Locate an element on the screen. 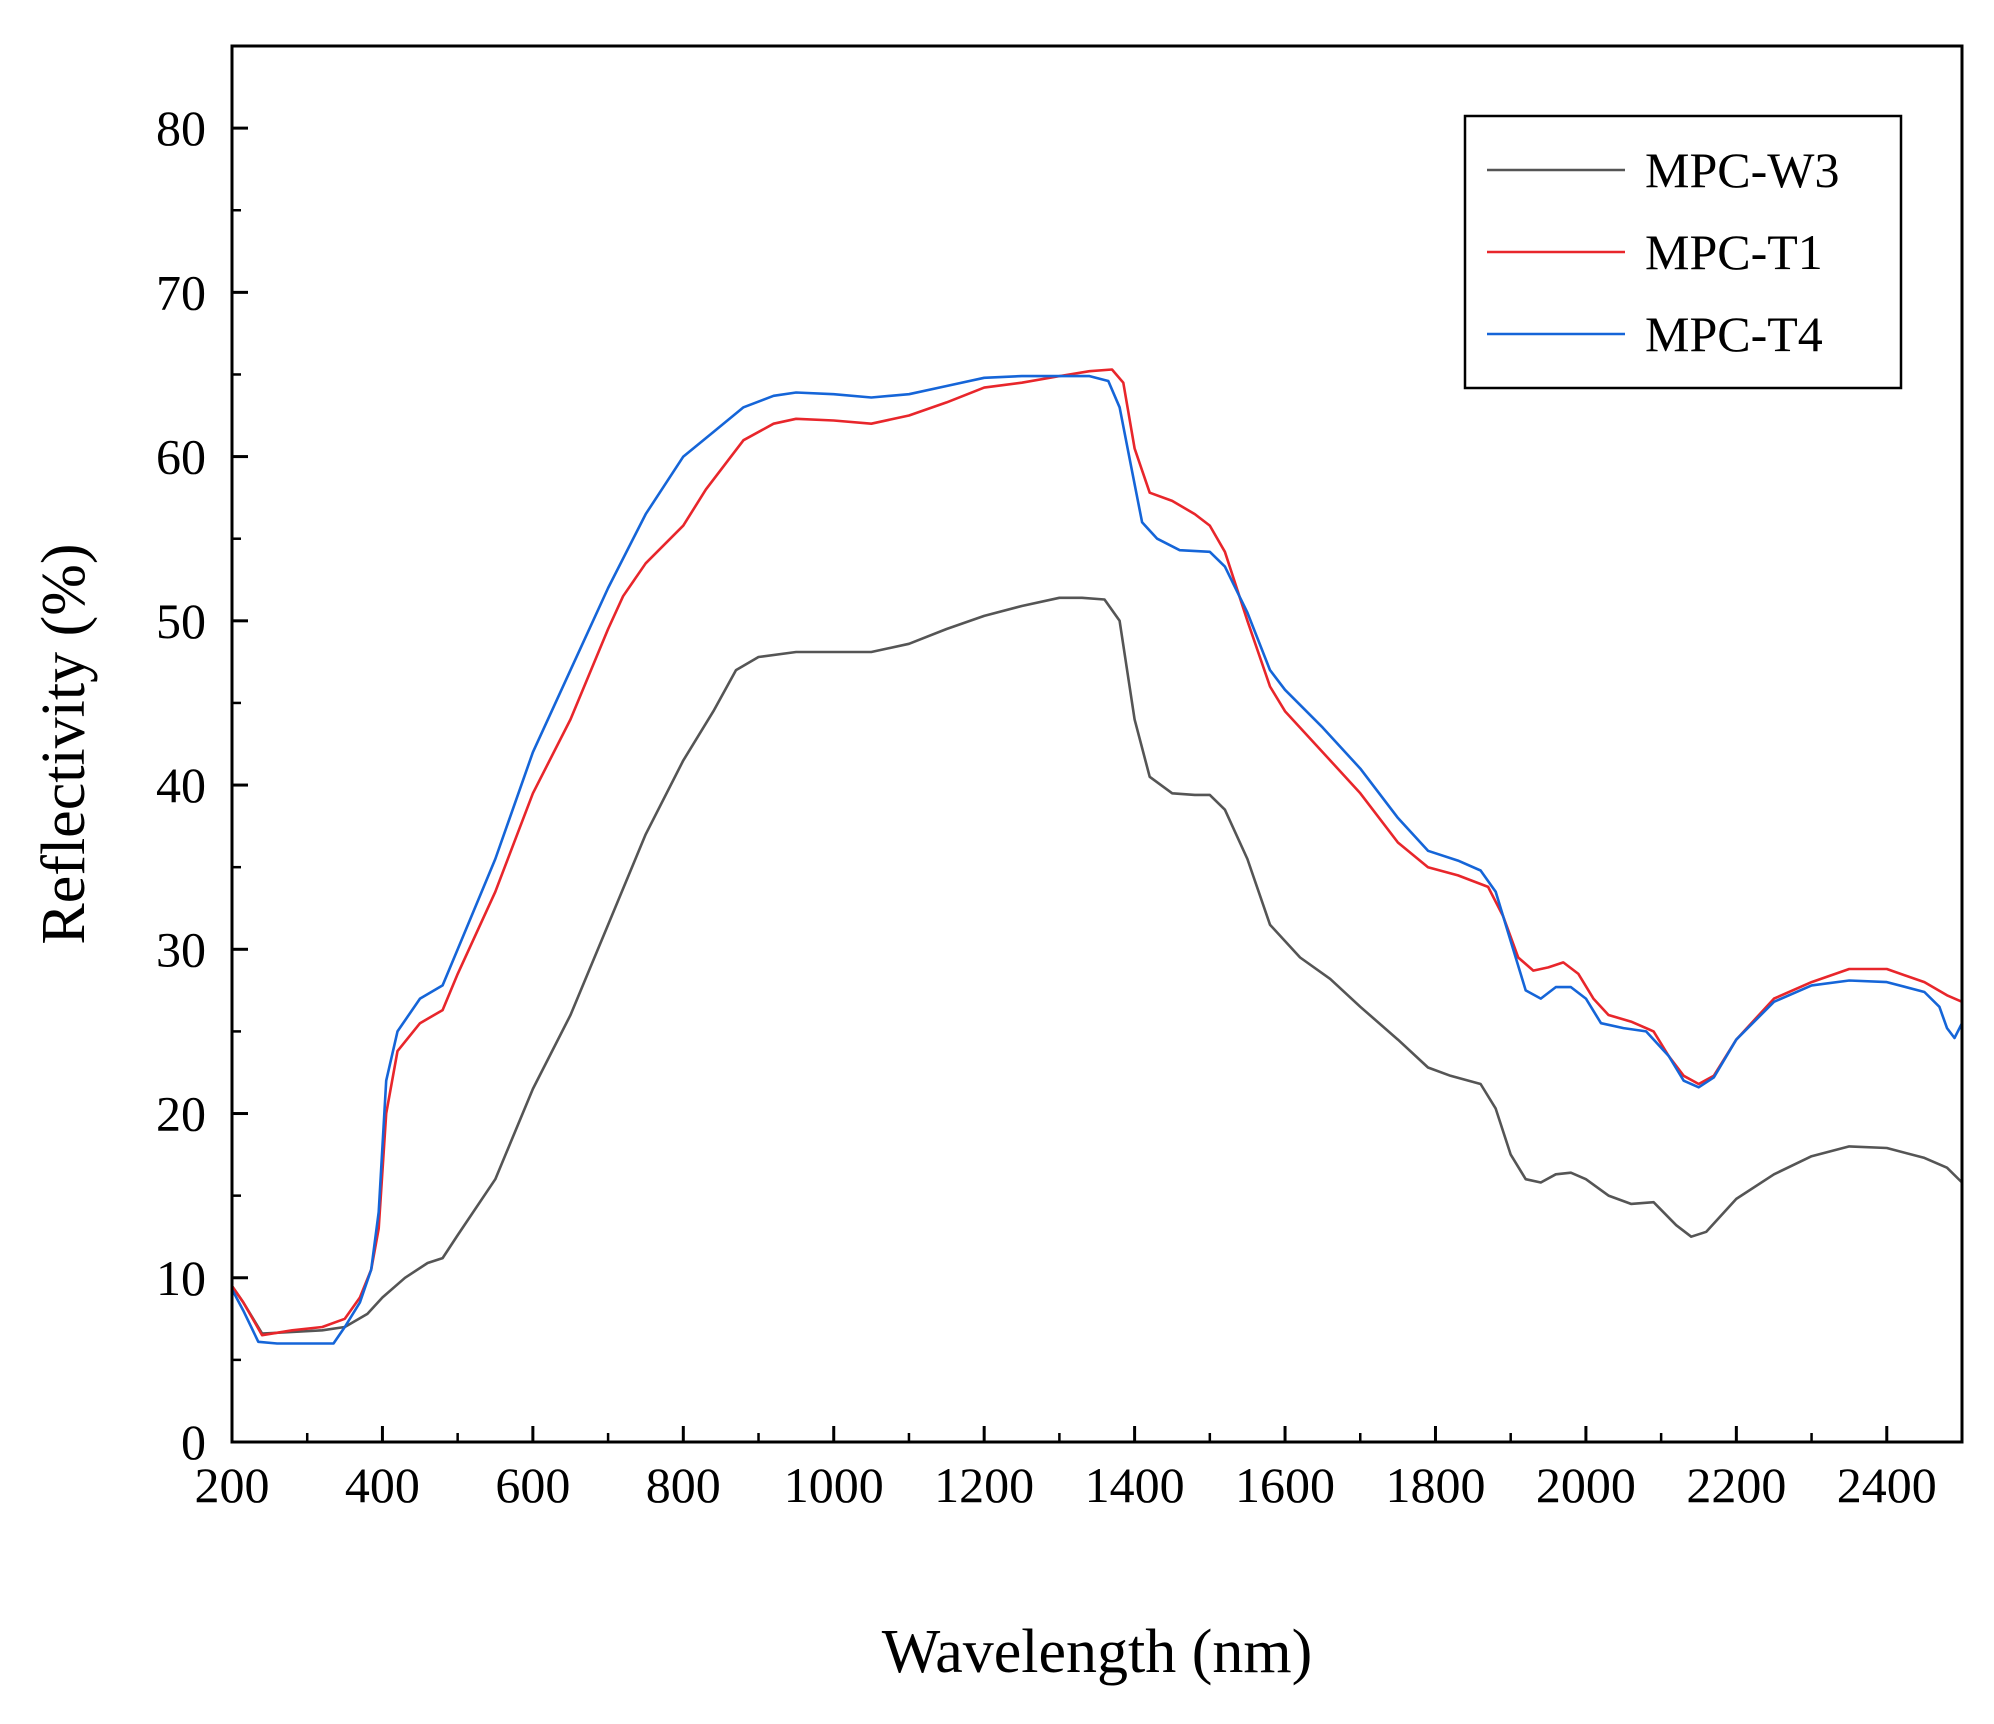 The image size is (1994, 1724). x-tick-label: 1400 is located at coordinates (1135, 1485).